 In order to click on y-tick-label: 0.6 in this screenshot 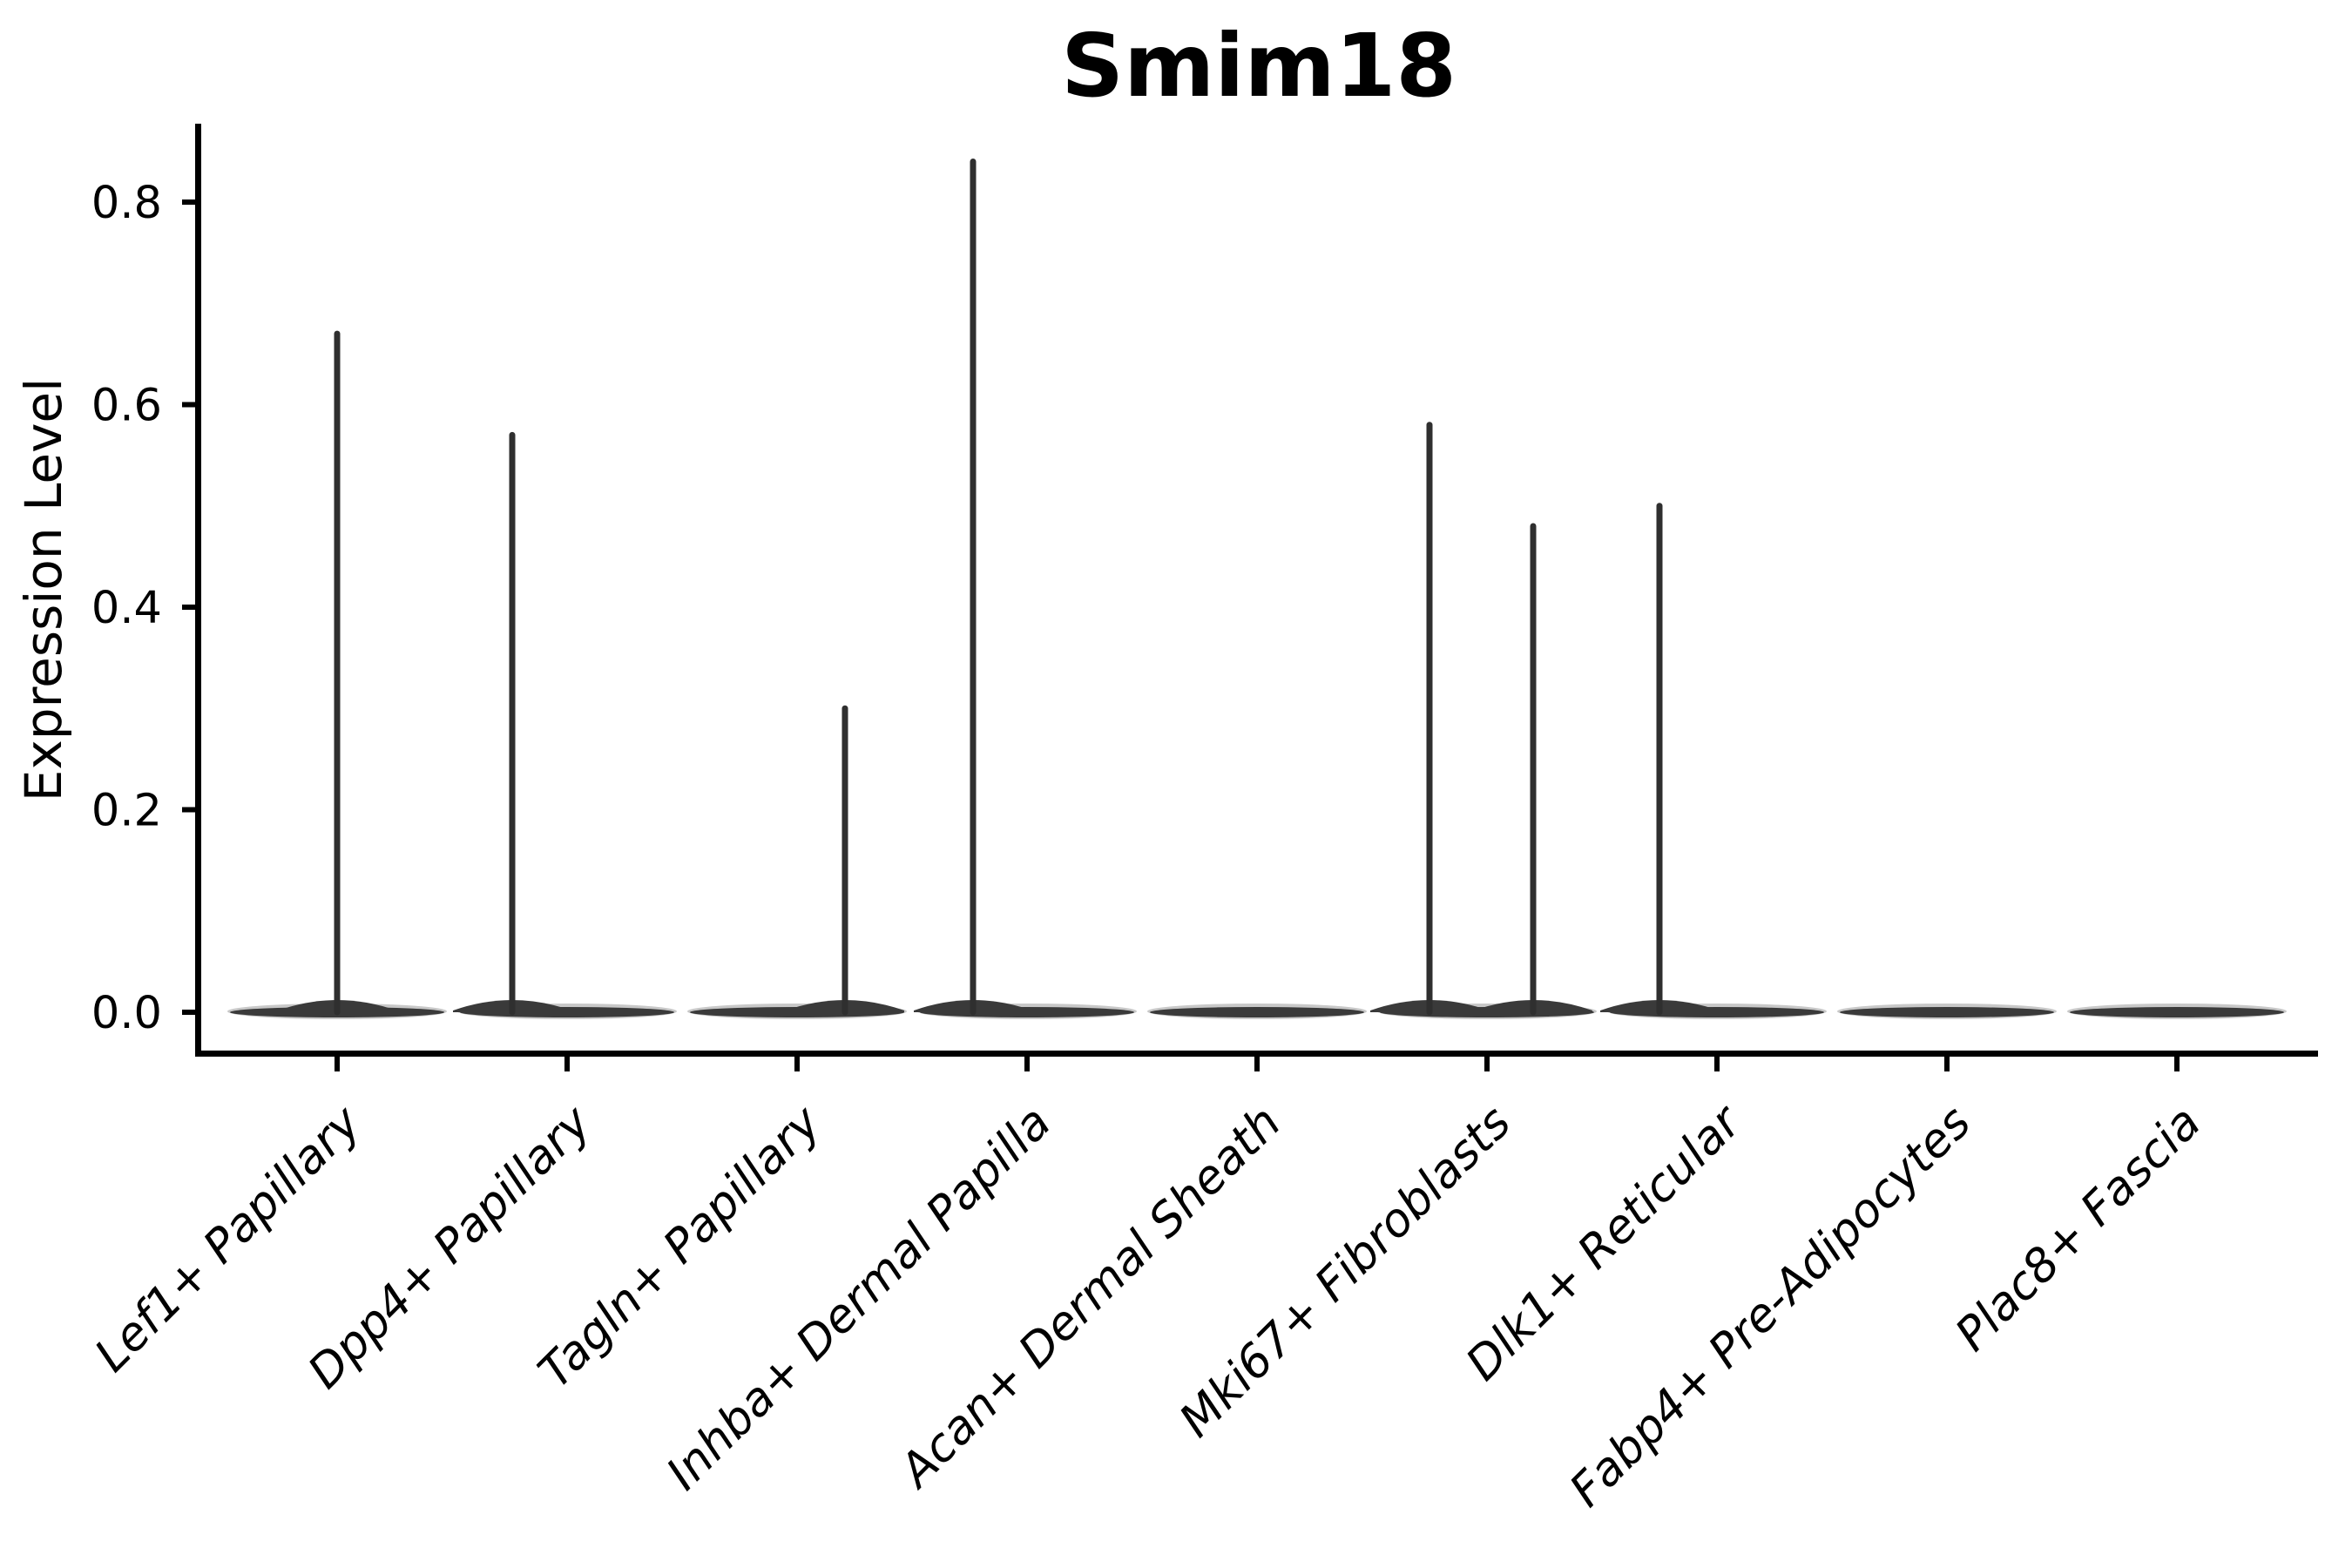, I will do `click(126, 406)`.